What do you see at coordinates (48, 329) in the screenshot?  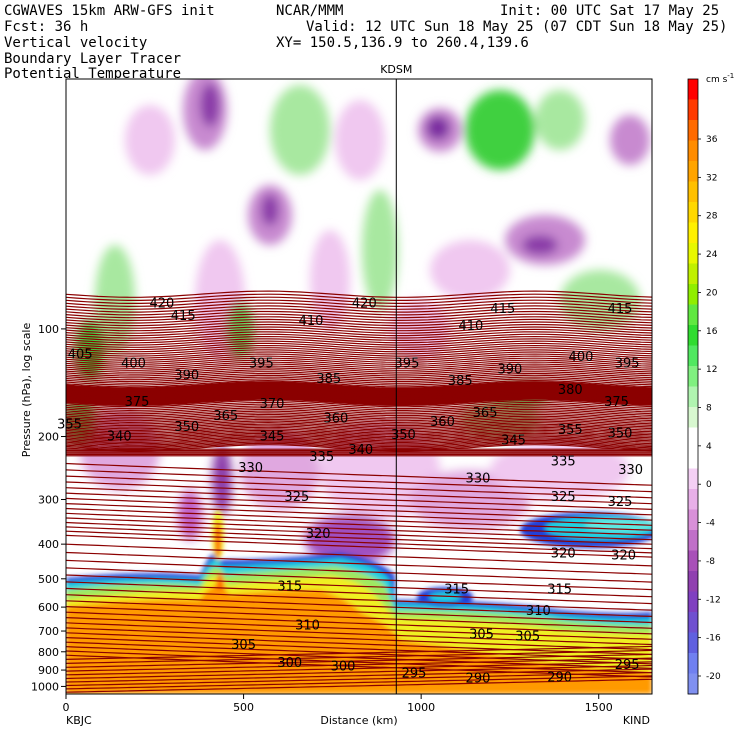 I see `y-tick-label: 100` at bounding box center [48, 329].